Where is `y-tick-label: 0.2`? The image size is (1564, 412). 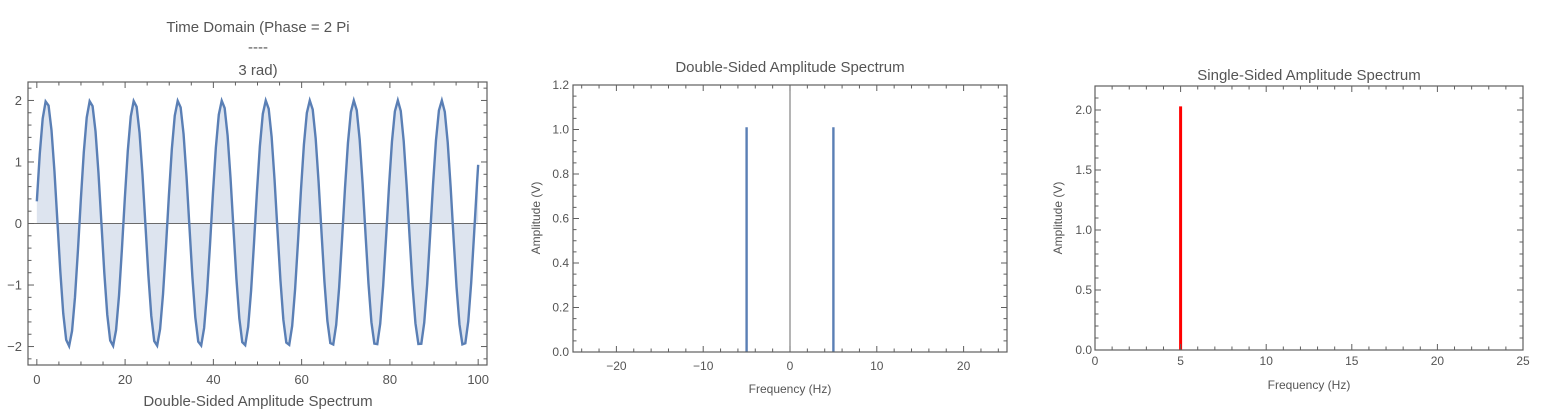 y-tick-label: 0.2 is located at coordinates (560, 308).